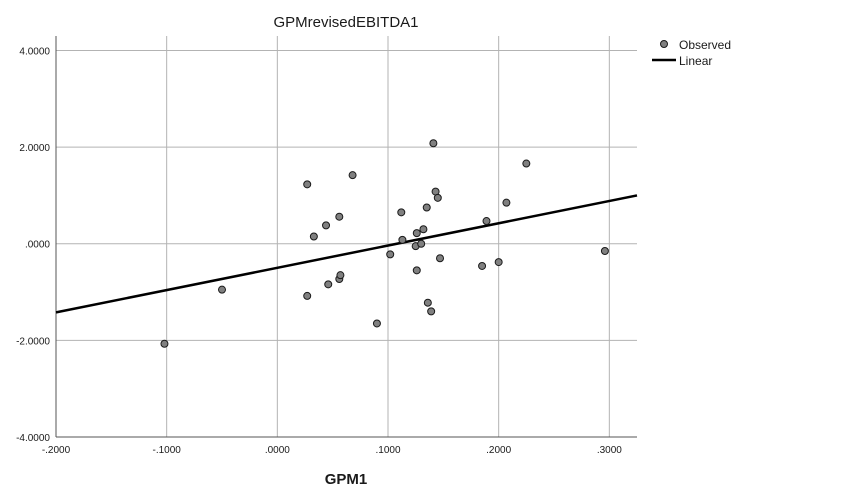  I want to click on x-tick-label: -.1000, so click(166, 450).